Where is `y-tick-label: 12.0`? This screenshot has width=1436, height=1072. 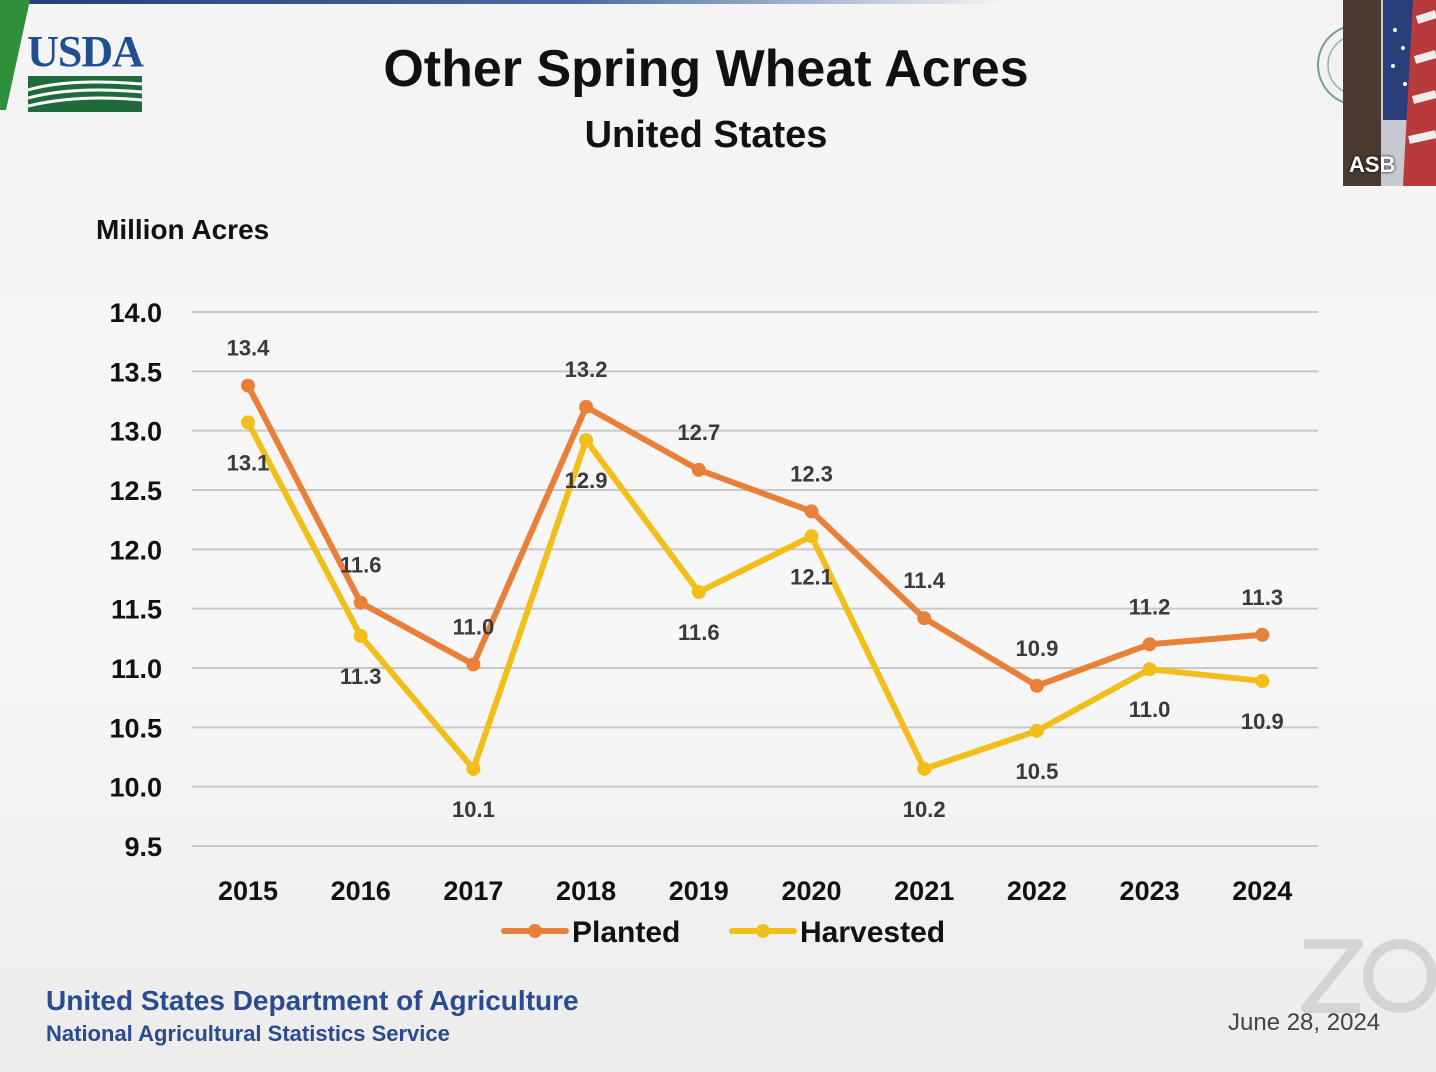 y-tick-label: 12.0 is located at coordinates (135, 550).